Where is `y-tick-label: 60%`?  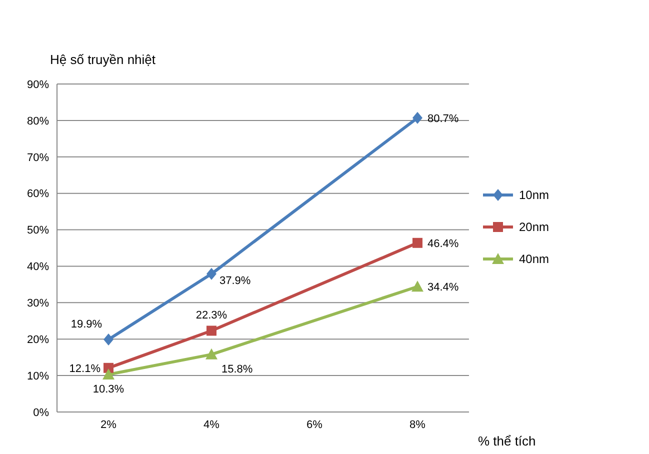 y-tick-label: 60% is located at coordinates (38, 194).